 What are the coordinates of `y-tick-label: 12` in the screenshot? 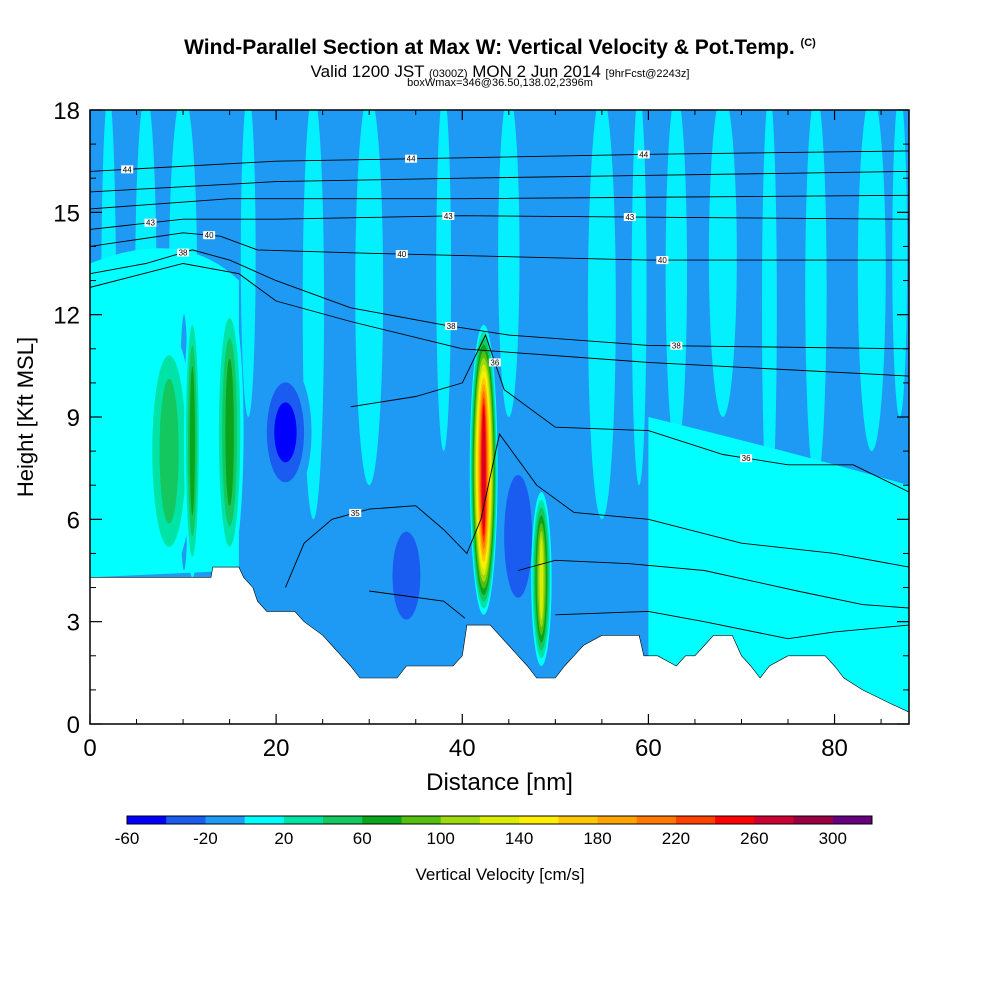 It's located at (66, 316).